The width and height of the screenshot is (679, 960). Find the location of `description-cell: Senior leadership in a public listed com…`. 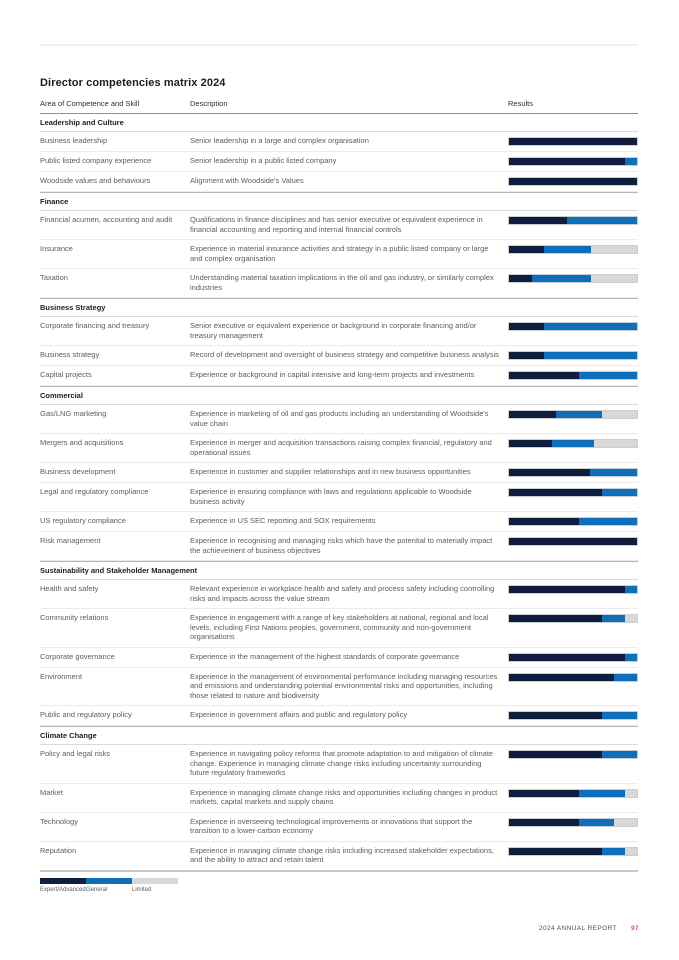

description-cell: Senior leadership in a public listed com… is located at coordinates (263, 160).